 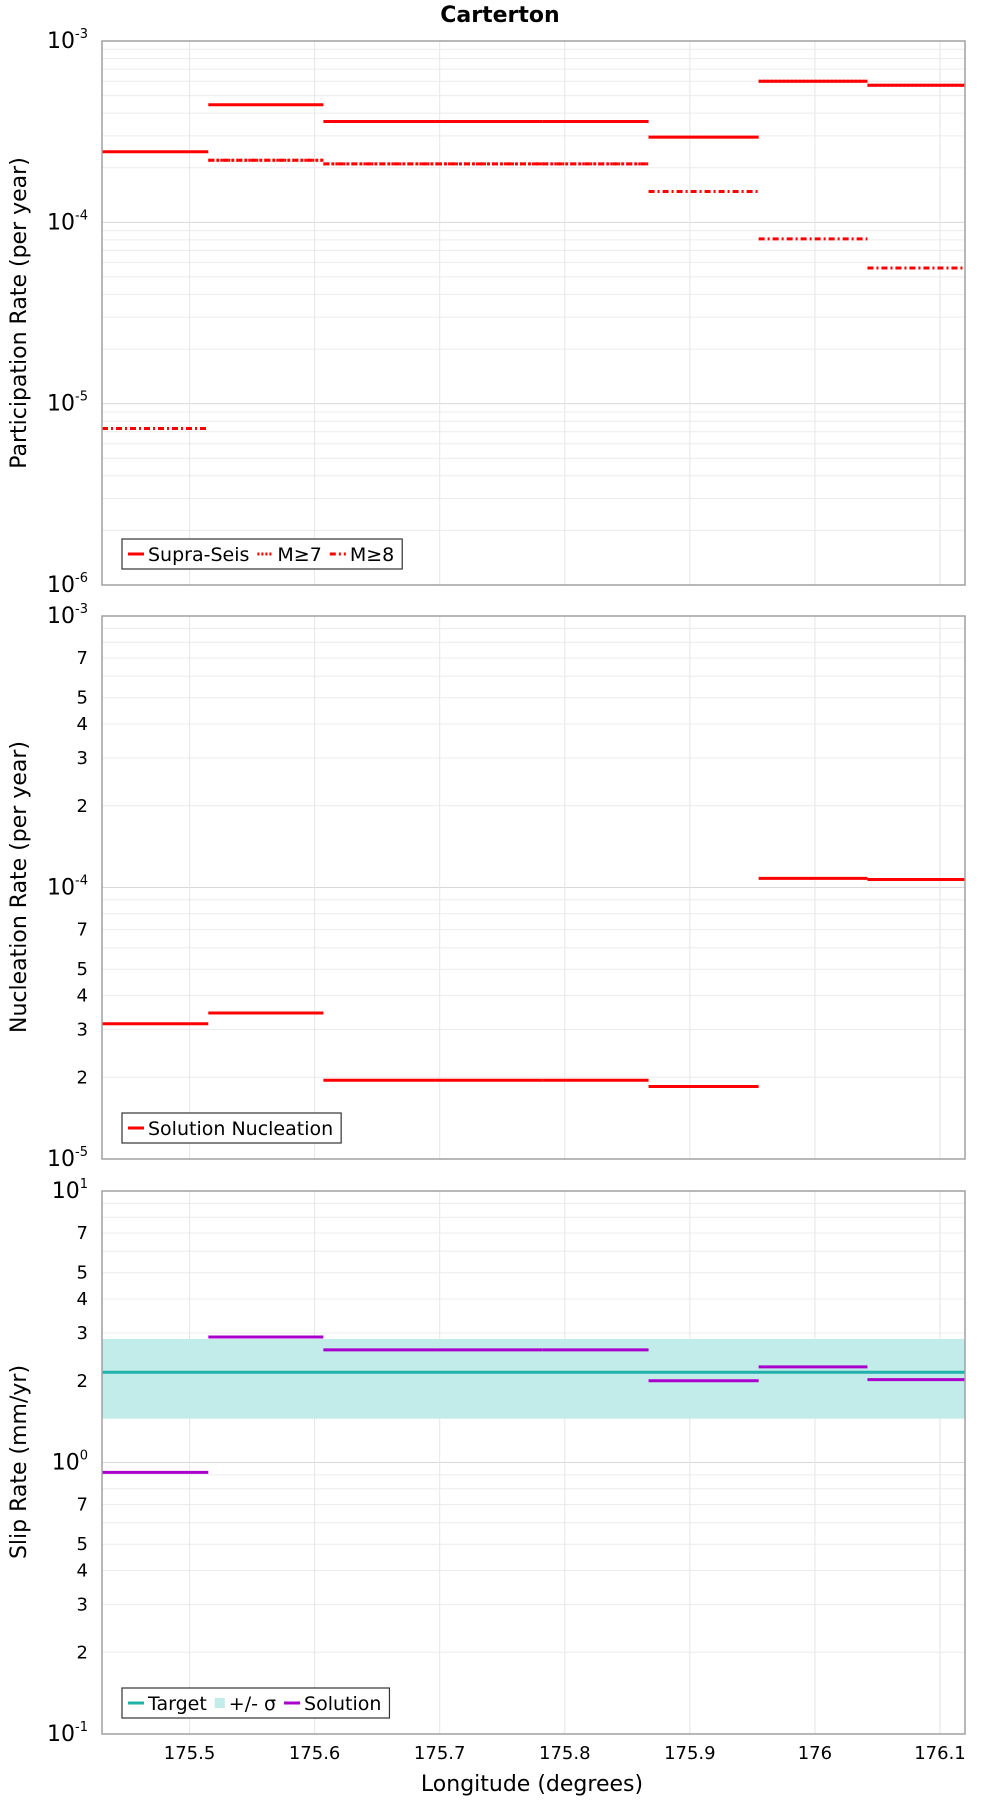 I want to click on legend-label: Target, so click(x=177, y=1704).